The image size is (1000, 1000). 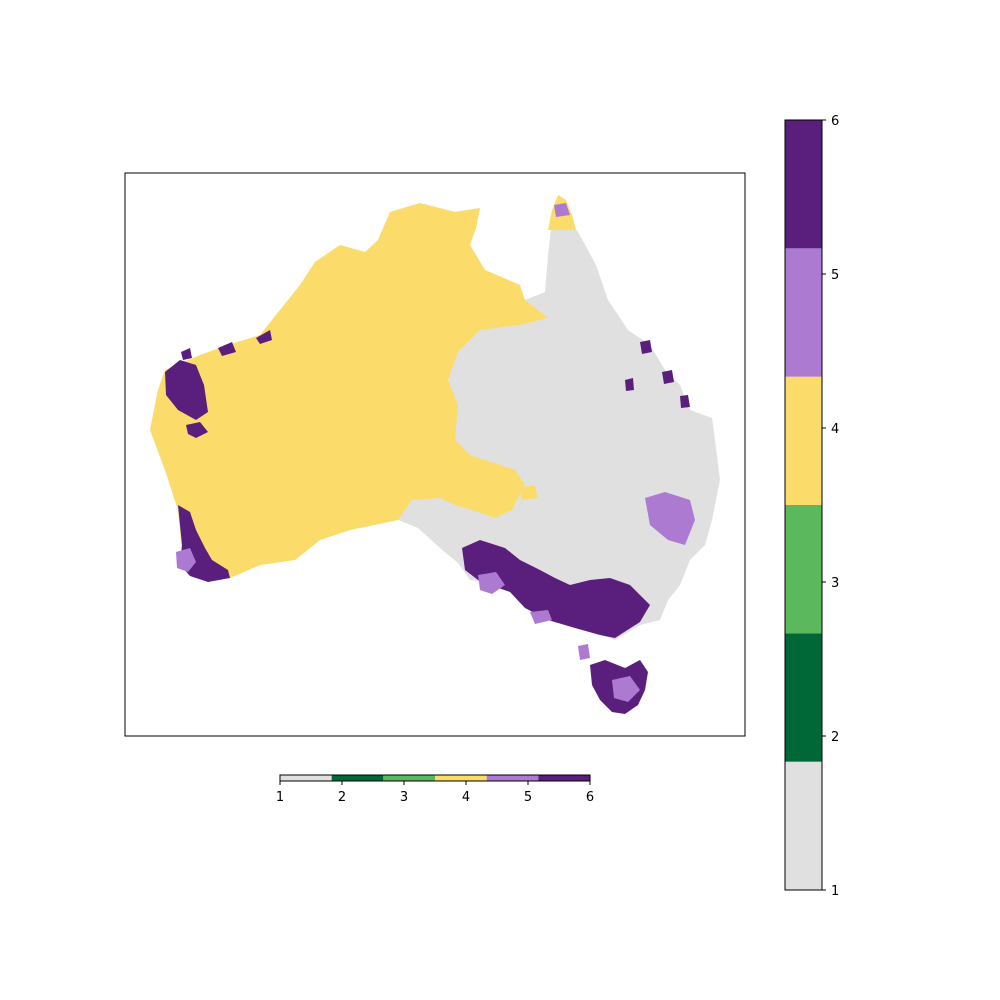 What do you see at coordinates (835, 429) in the screenshot?
I see `vertical-colorbar-tick-label: 4` at bounding box center [835, 429].